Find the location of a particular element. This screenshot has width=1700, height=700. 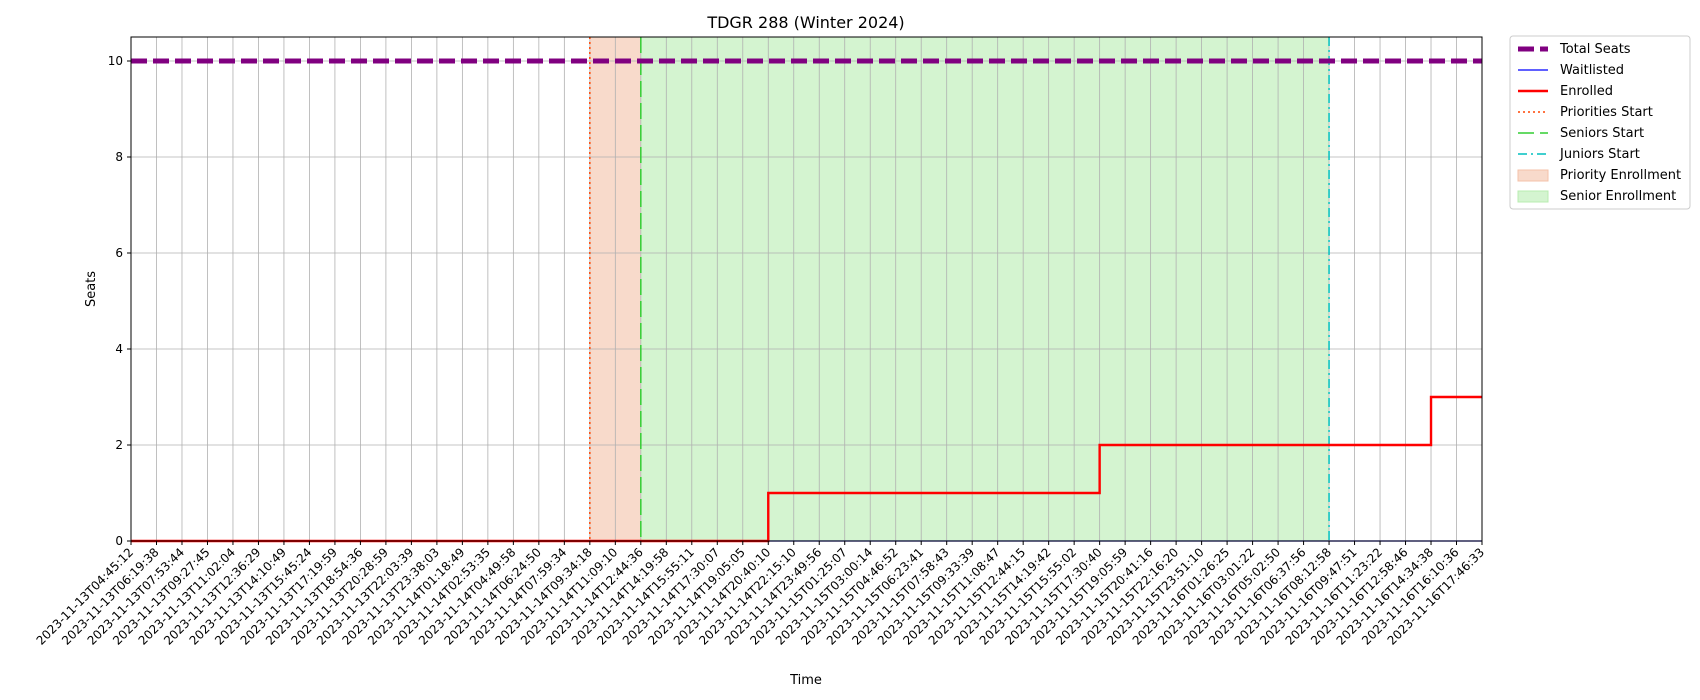

chart-title: TDGR 288 (Winter 2024) is located at coordinates (805, 22).